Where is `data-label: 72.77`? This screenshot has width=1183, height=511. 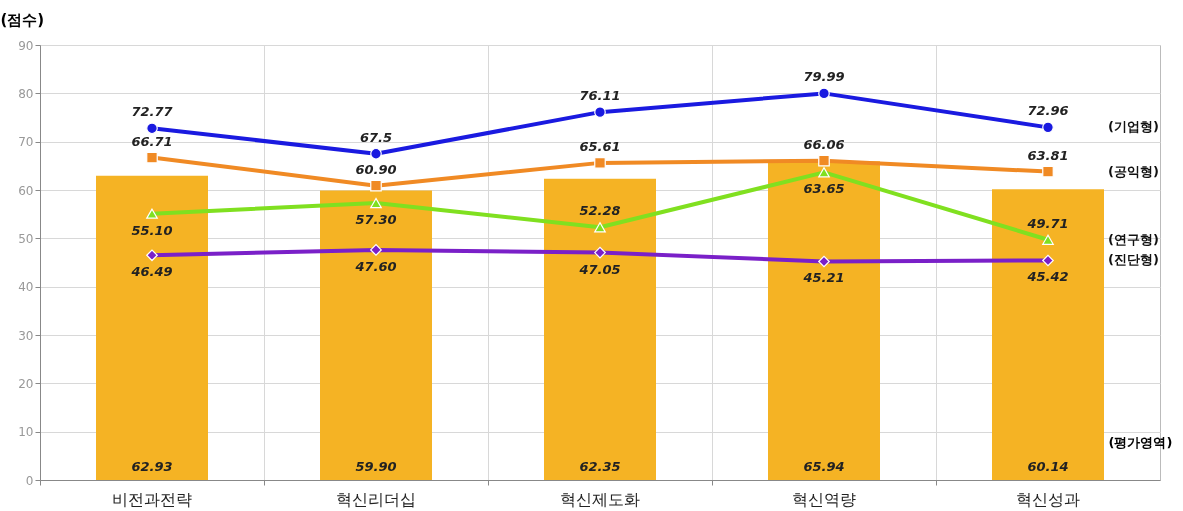
data-label: 72.77 is located at coordinates (152, 112).